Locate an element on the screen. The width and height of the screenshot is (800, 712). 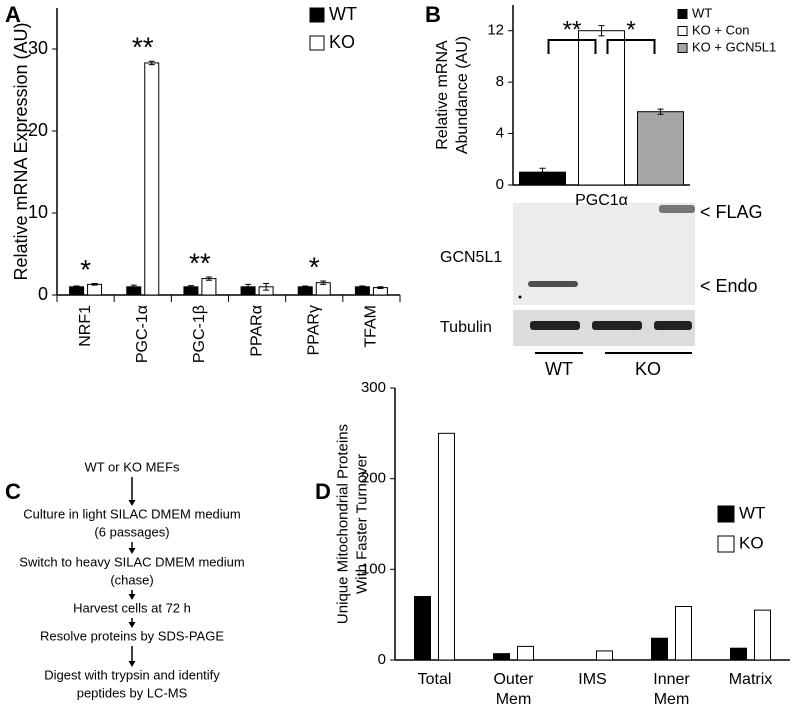
y-tick-label: 4 is located at coordinates (500, 133).